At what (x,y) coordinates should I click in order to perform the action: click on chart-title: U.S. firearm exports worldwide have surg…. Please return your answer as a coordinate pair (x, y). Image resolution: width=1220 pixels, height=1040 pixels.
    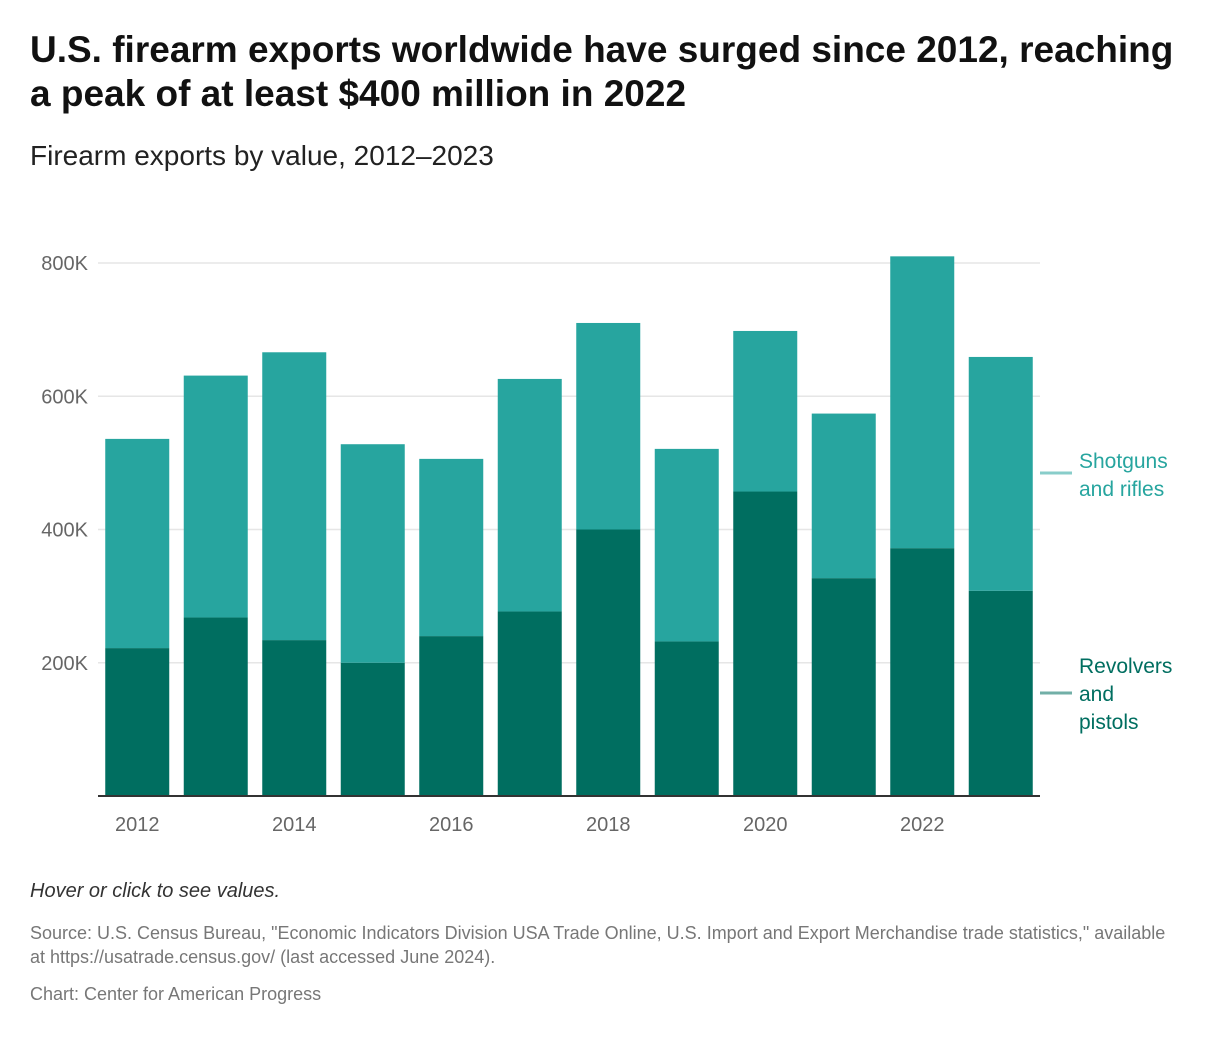
    Looking at the image, I should click on (602, 71).